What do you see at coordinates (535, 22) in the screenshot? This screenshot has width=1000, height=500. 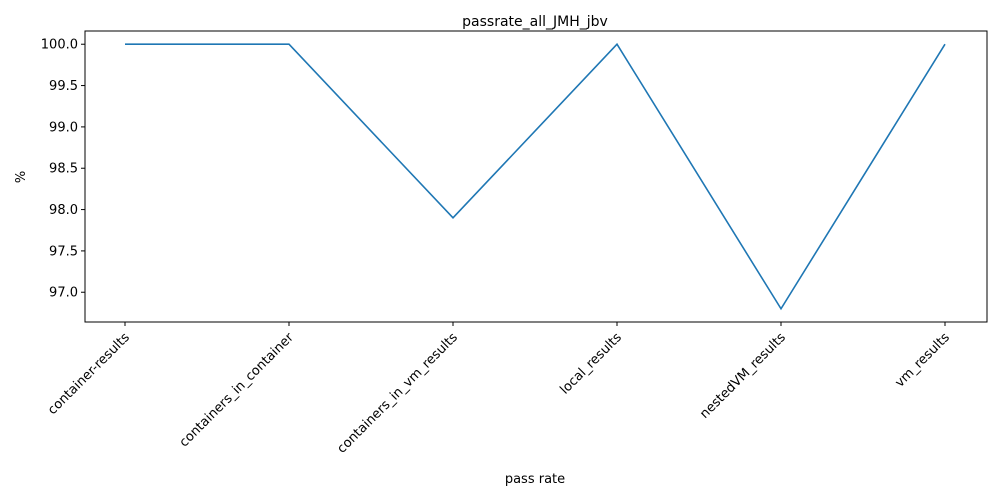 I see `chart-title: passrate_all_JMH_jbv` at bounding box center [535, 22].